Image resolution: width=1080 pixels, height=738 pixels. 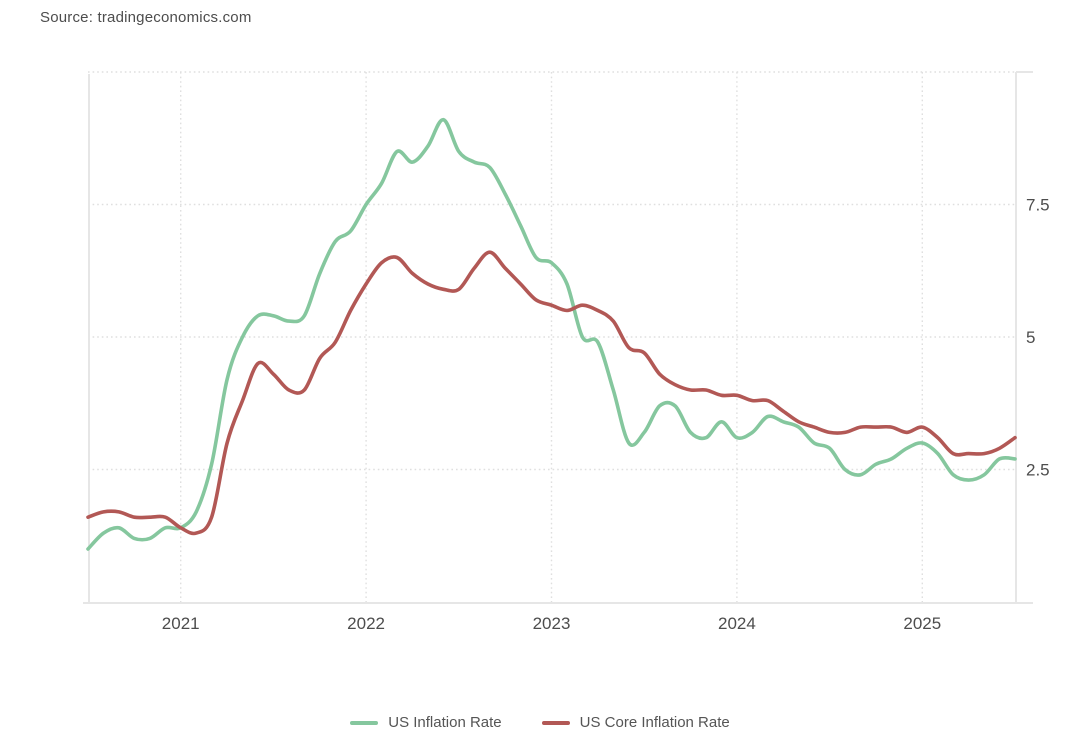 What do you see at coordinates (181, 623) in the screenshot?
I see `x-tick-label: 2021` at bounding box center [181, 623].